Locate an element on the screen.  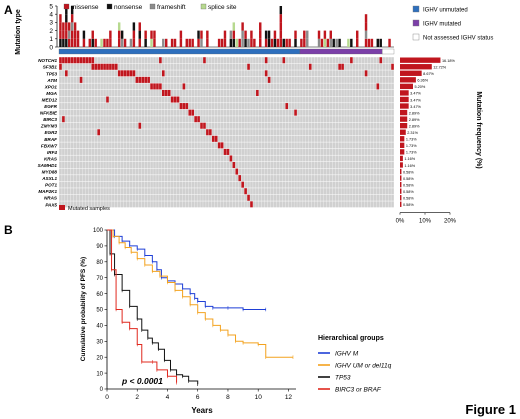
ighv-strip-na is located at coordinates (388, 51).